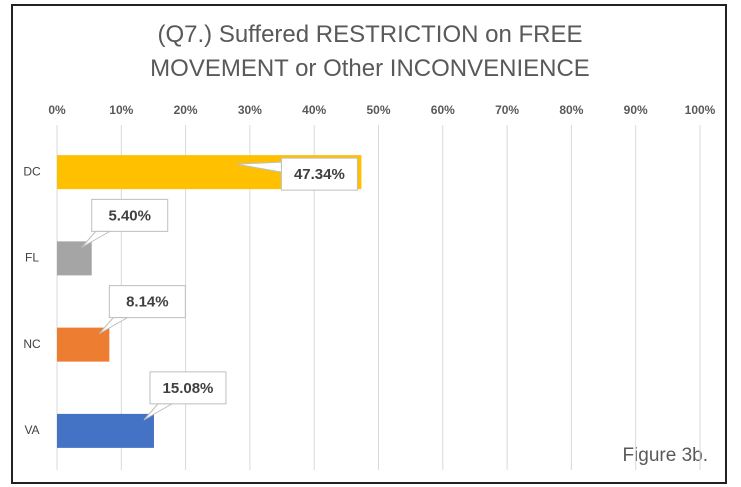 The height and width of the screenshot is (487, 741). I want to click on x-tick-label: 0%, so click(57, 110).